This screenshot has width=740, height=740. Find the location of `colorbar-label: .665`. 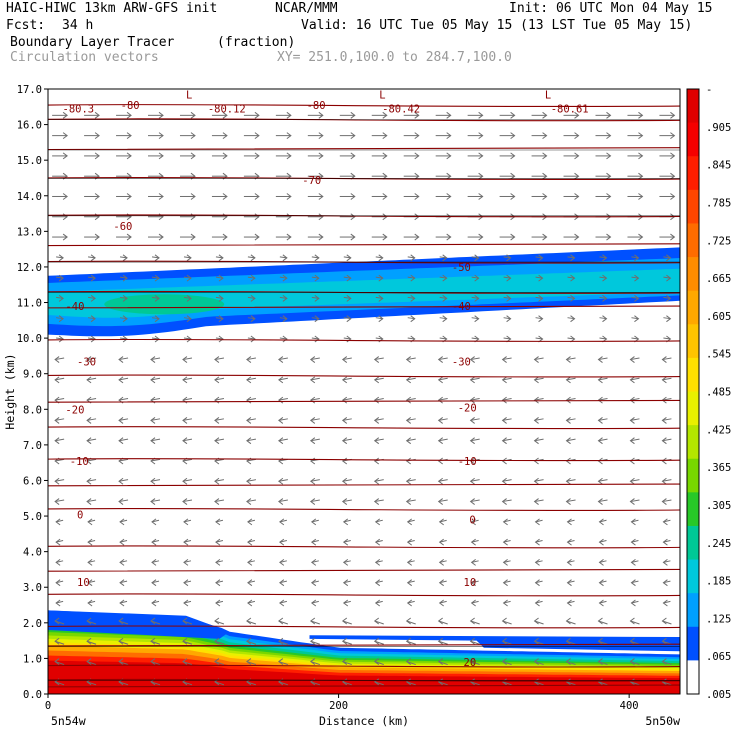

colorbar-label: .665 is located at coordinates (718, 279).